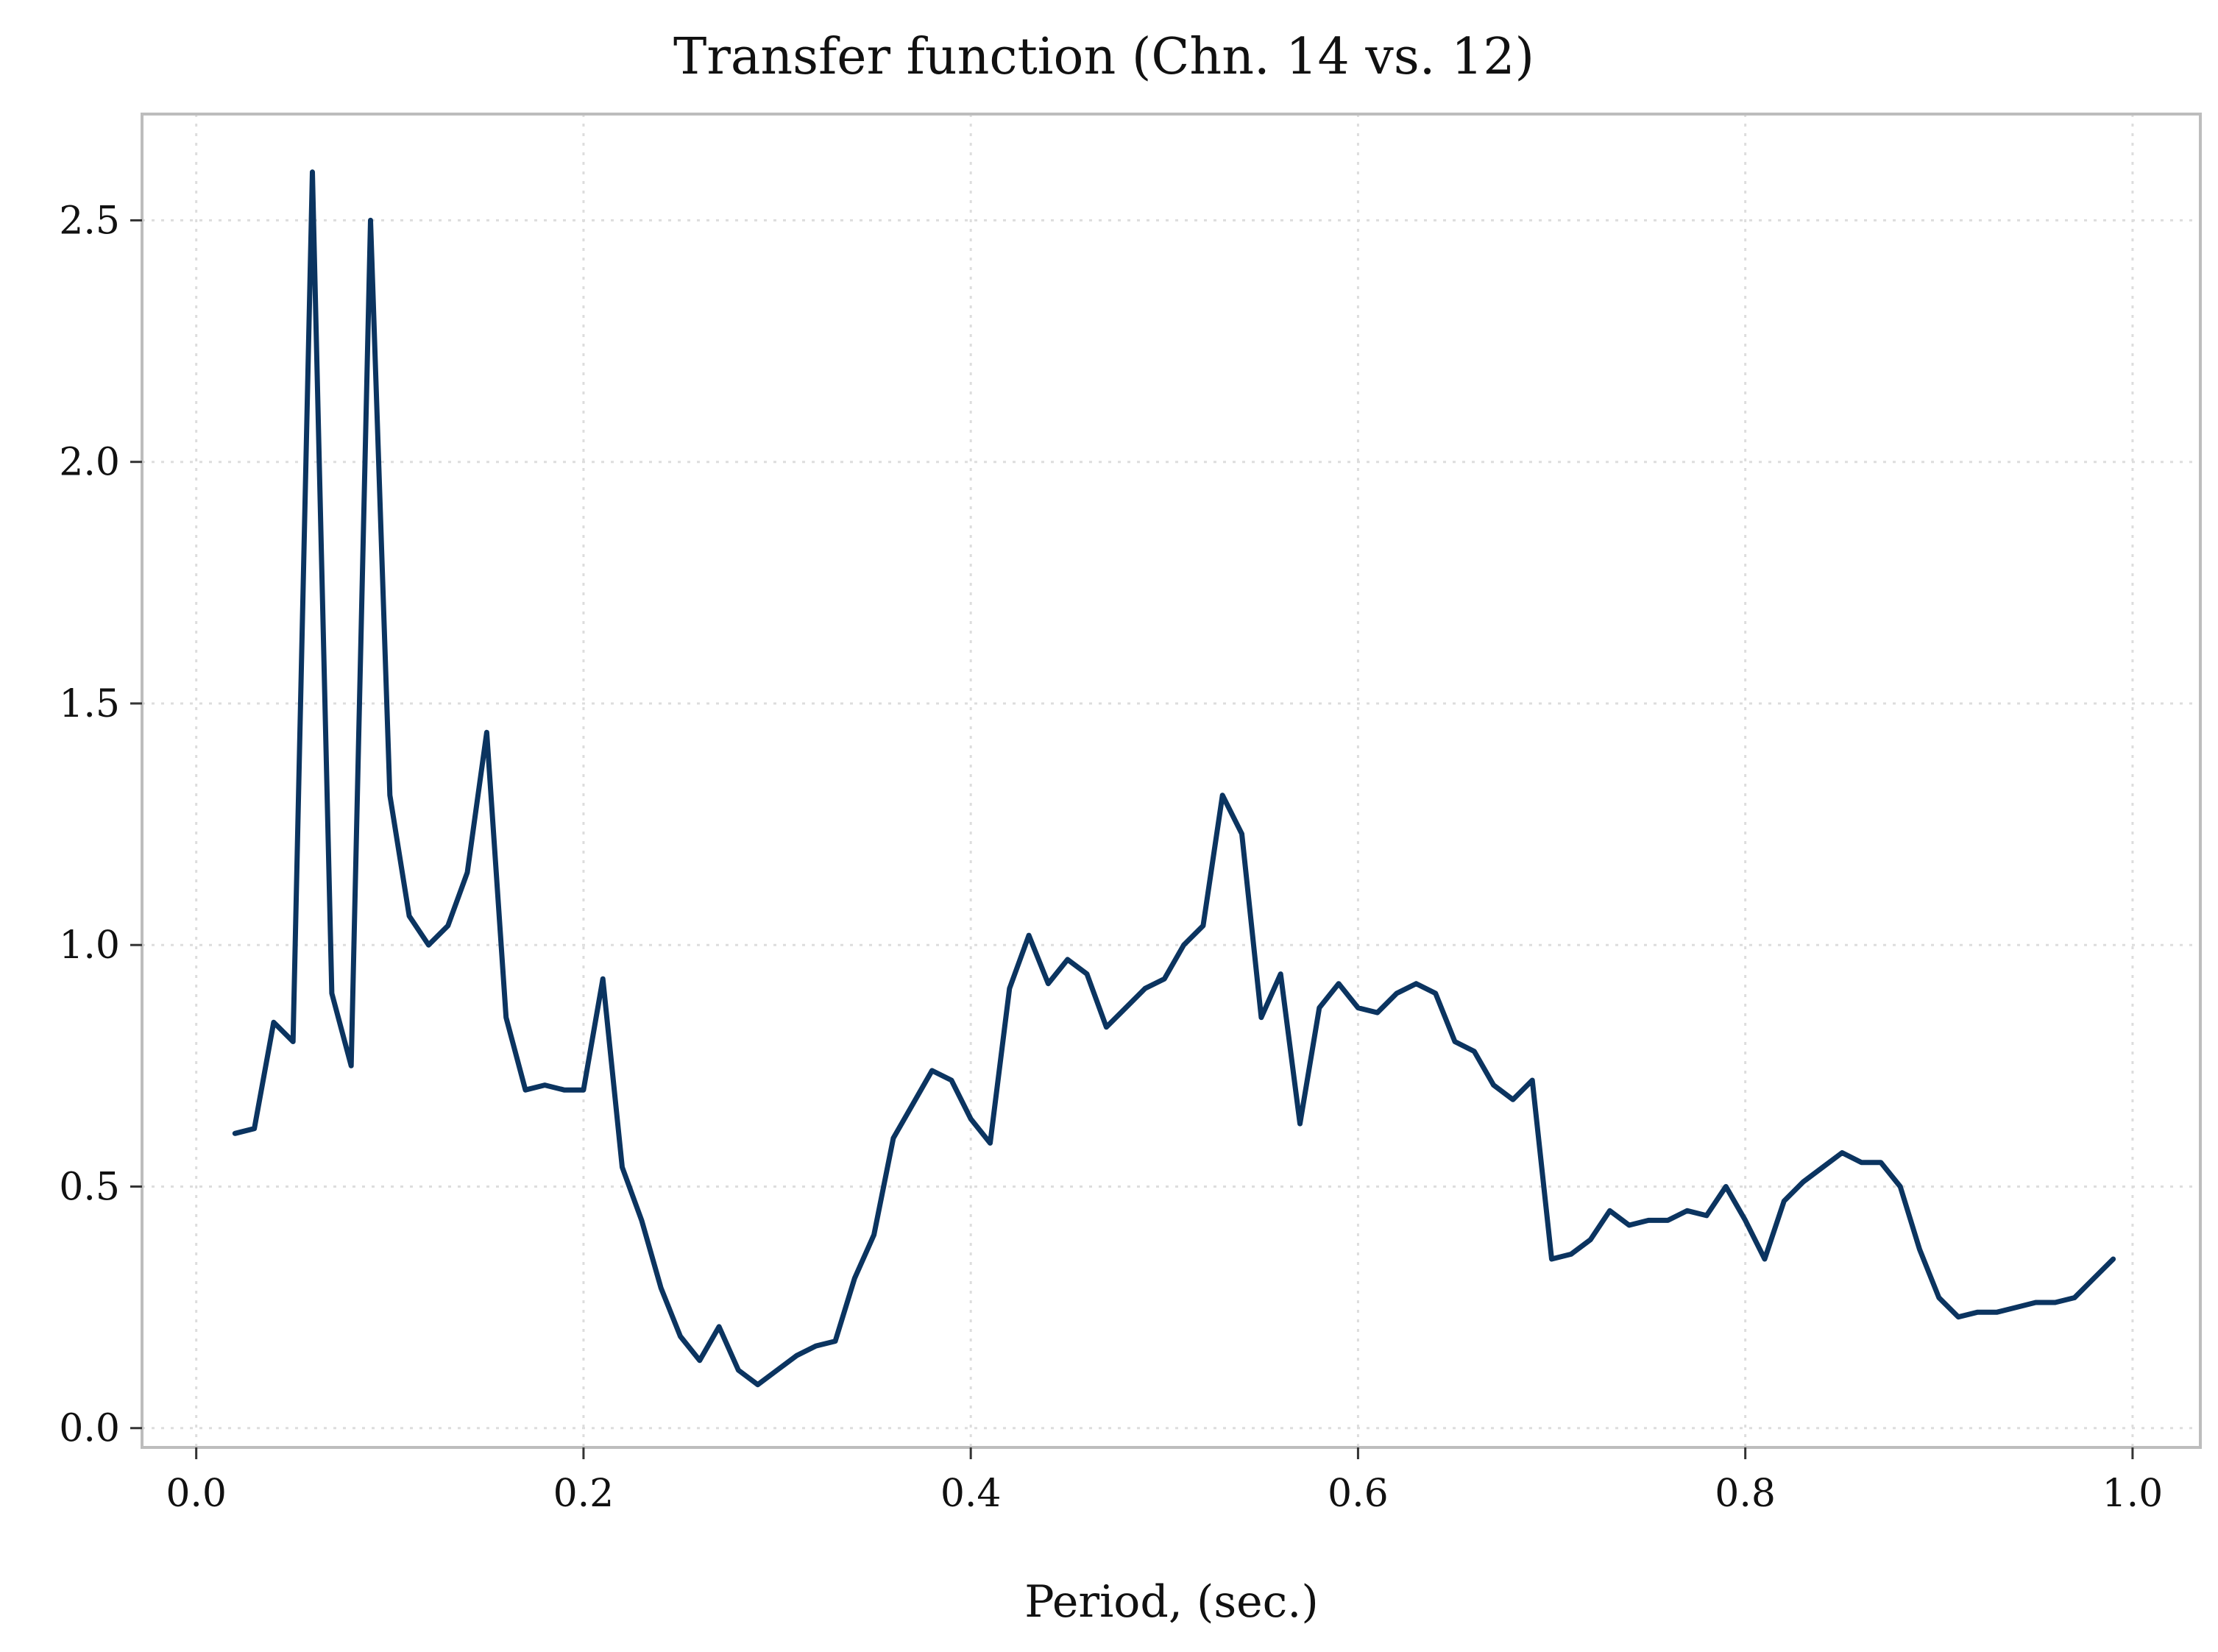 This screenshot has width=2218, height=1652. Describe the element at coordinates (89, 946) in the screenshot. I see `y-tick-label: 1.0` at that location.